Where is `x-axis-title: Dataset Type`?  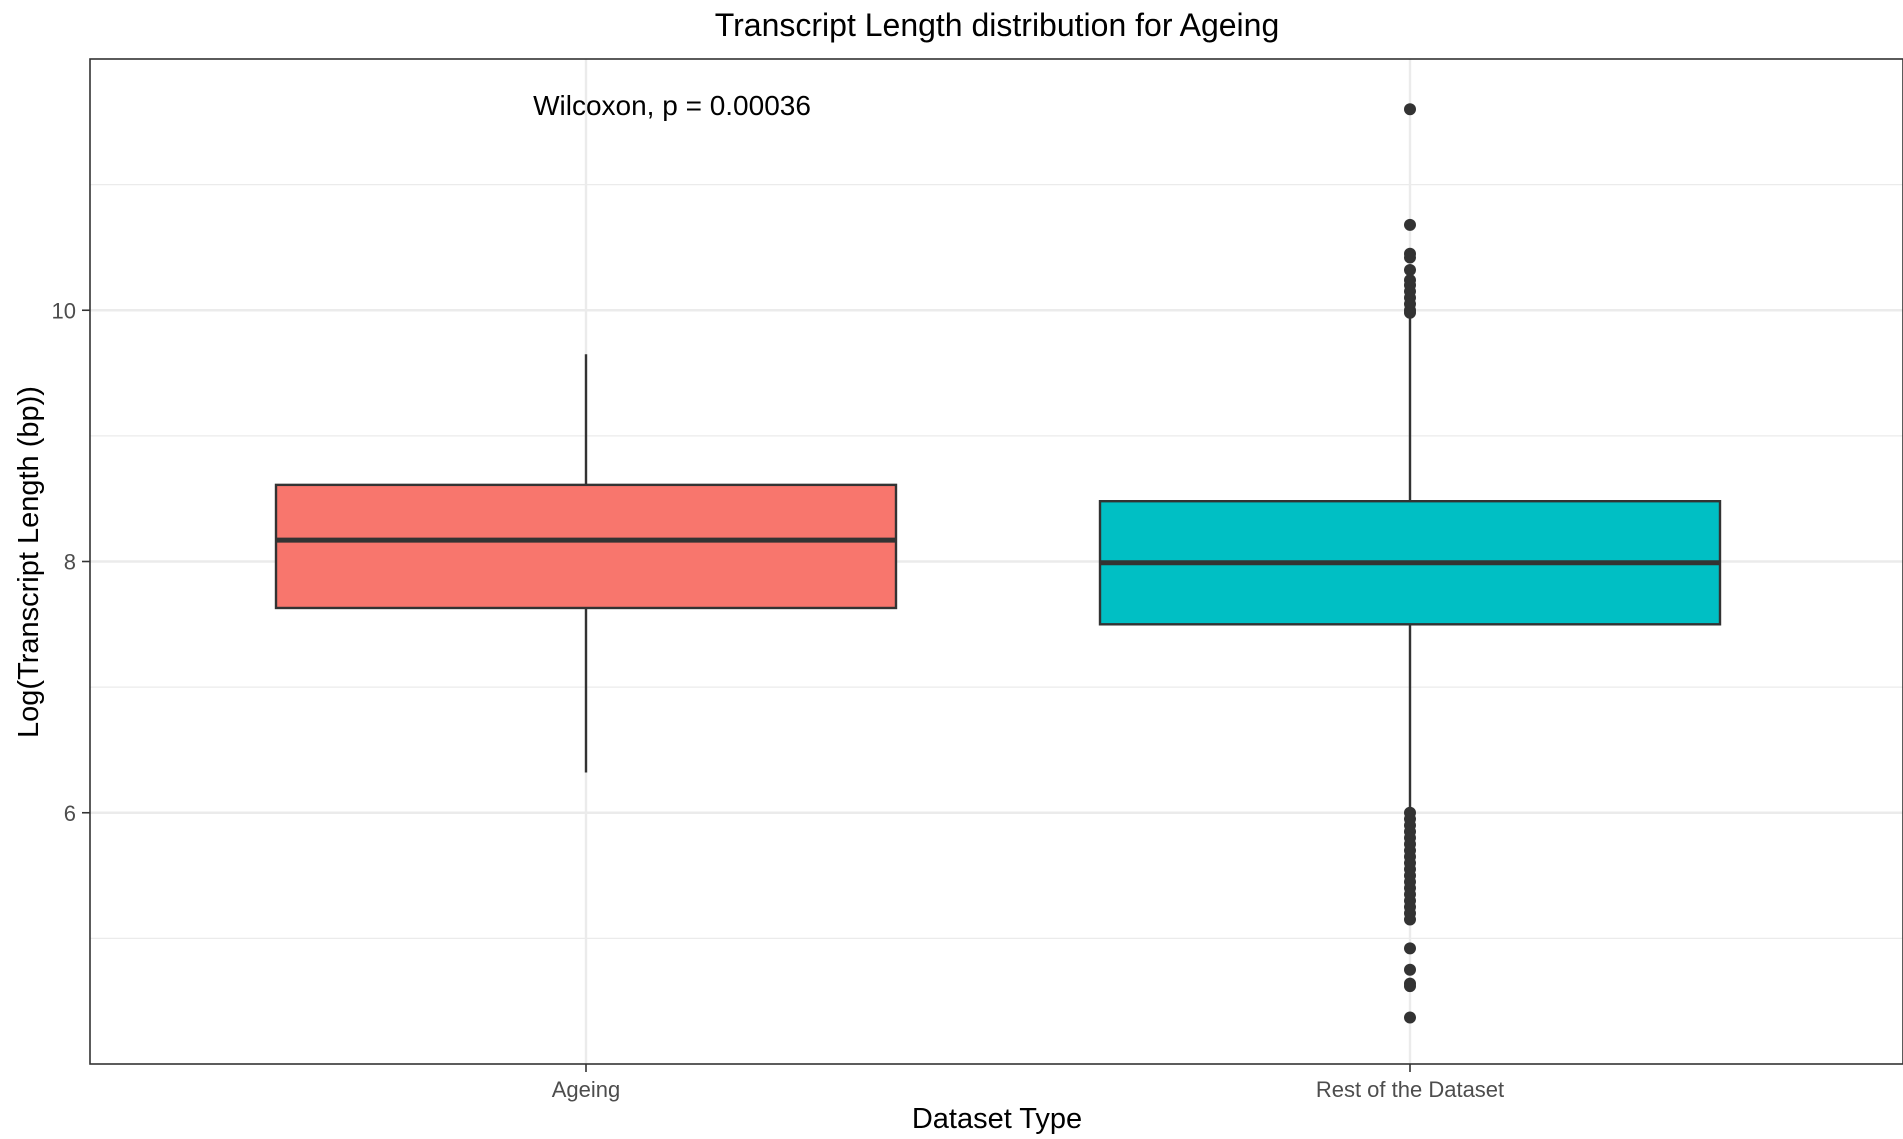 x-axis-title: Dataset Type is located at coordinates (997, 1119).